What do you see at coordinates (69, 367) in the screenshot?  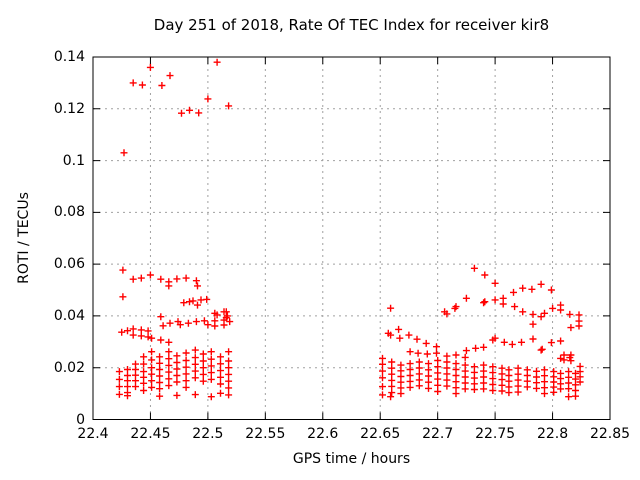 I see `y-tick-label: 0.02` at bounding box center [69, 367].